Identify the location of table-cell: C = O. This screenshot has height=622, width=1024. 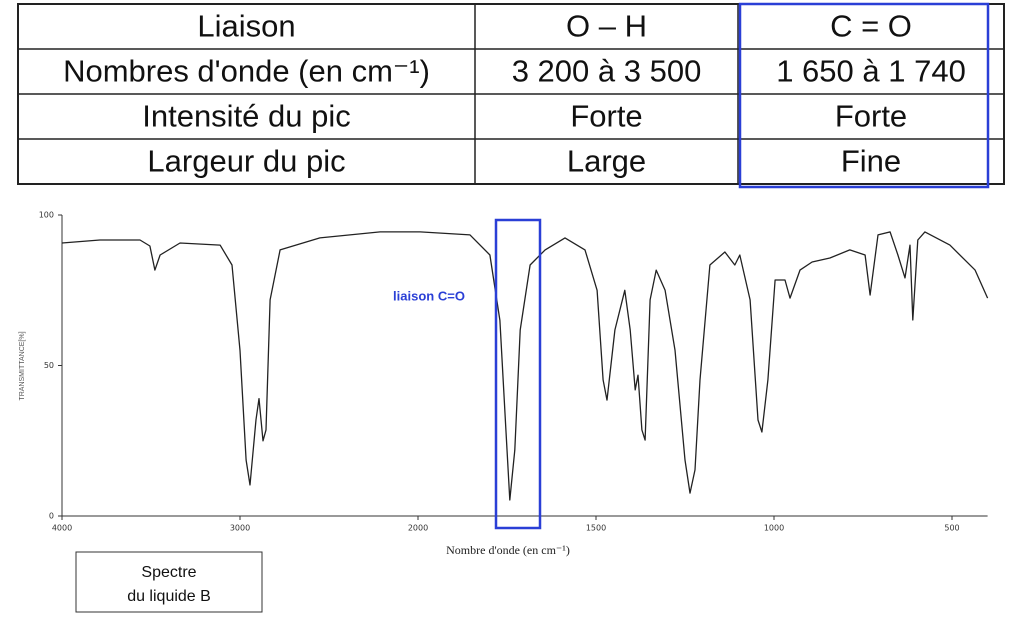
(871, 26).